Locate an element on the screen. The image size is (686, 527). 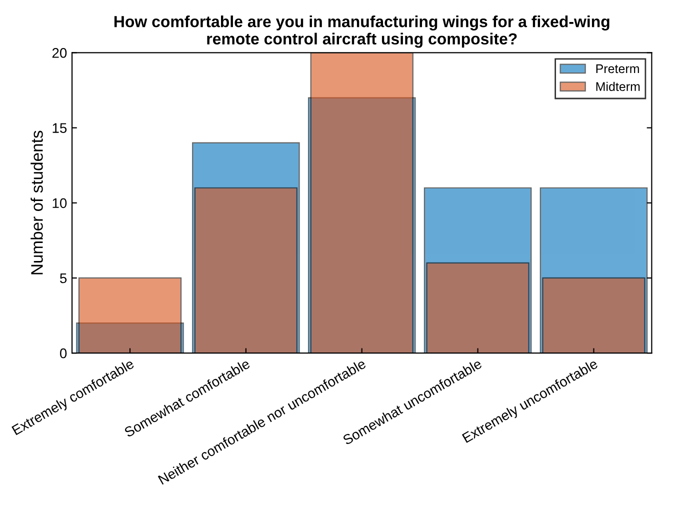
y-tick-label: 5 is located at coordinates (63, 278).